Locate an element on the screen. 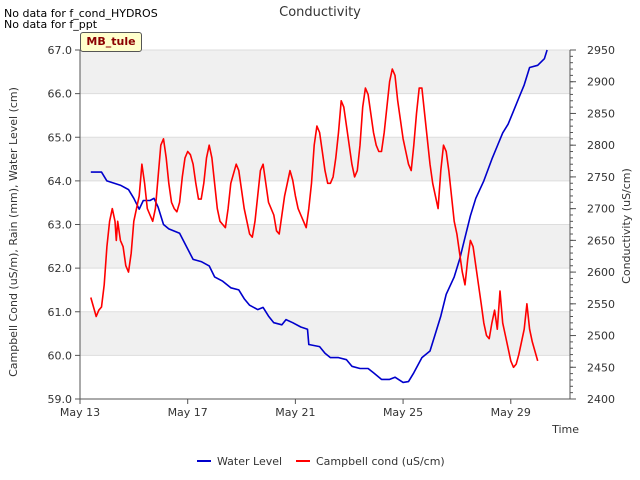 The image size is (640, 480). y-right-tick-label: 2500 is located at coordinates (601, 336).